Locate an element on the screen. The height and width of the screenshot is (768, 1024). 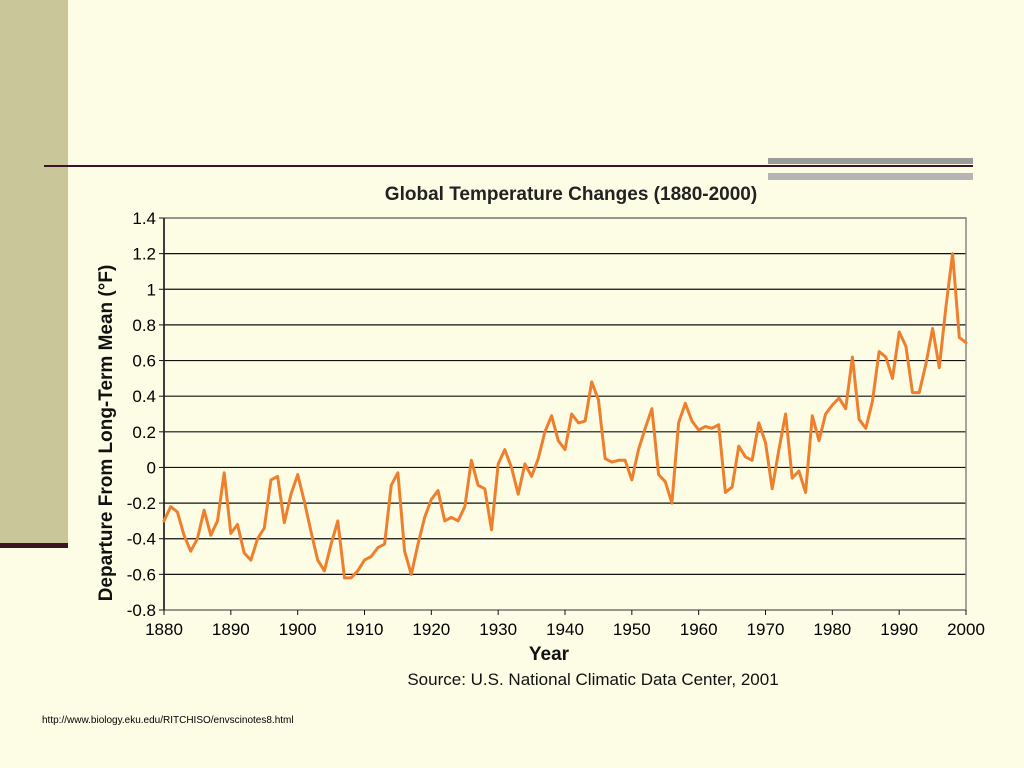
x-tick-label: 1890 is located at coordinates (231, 629).